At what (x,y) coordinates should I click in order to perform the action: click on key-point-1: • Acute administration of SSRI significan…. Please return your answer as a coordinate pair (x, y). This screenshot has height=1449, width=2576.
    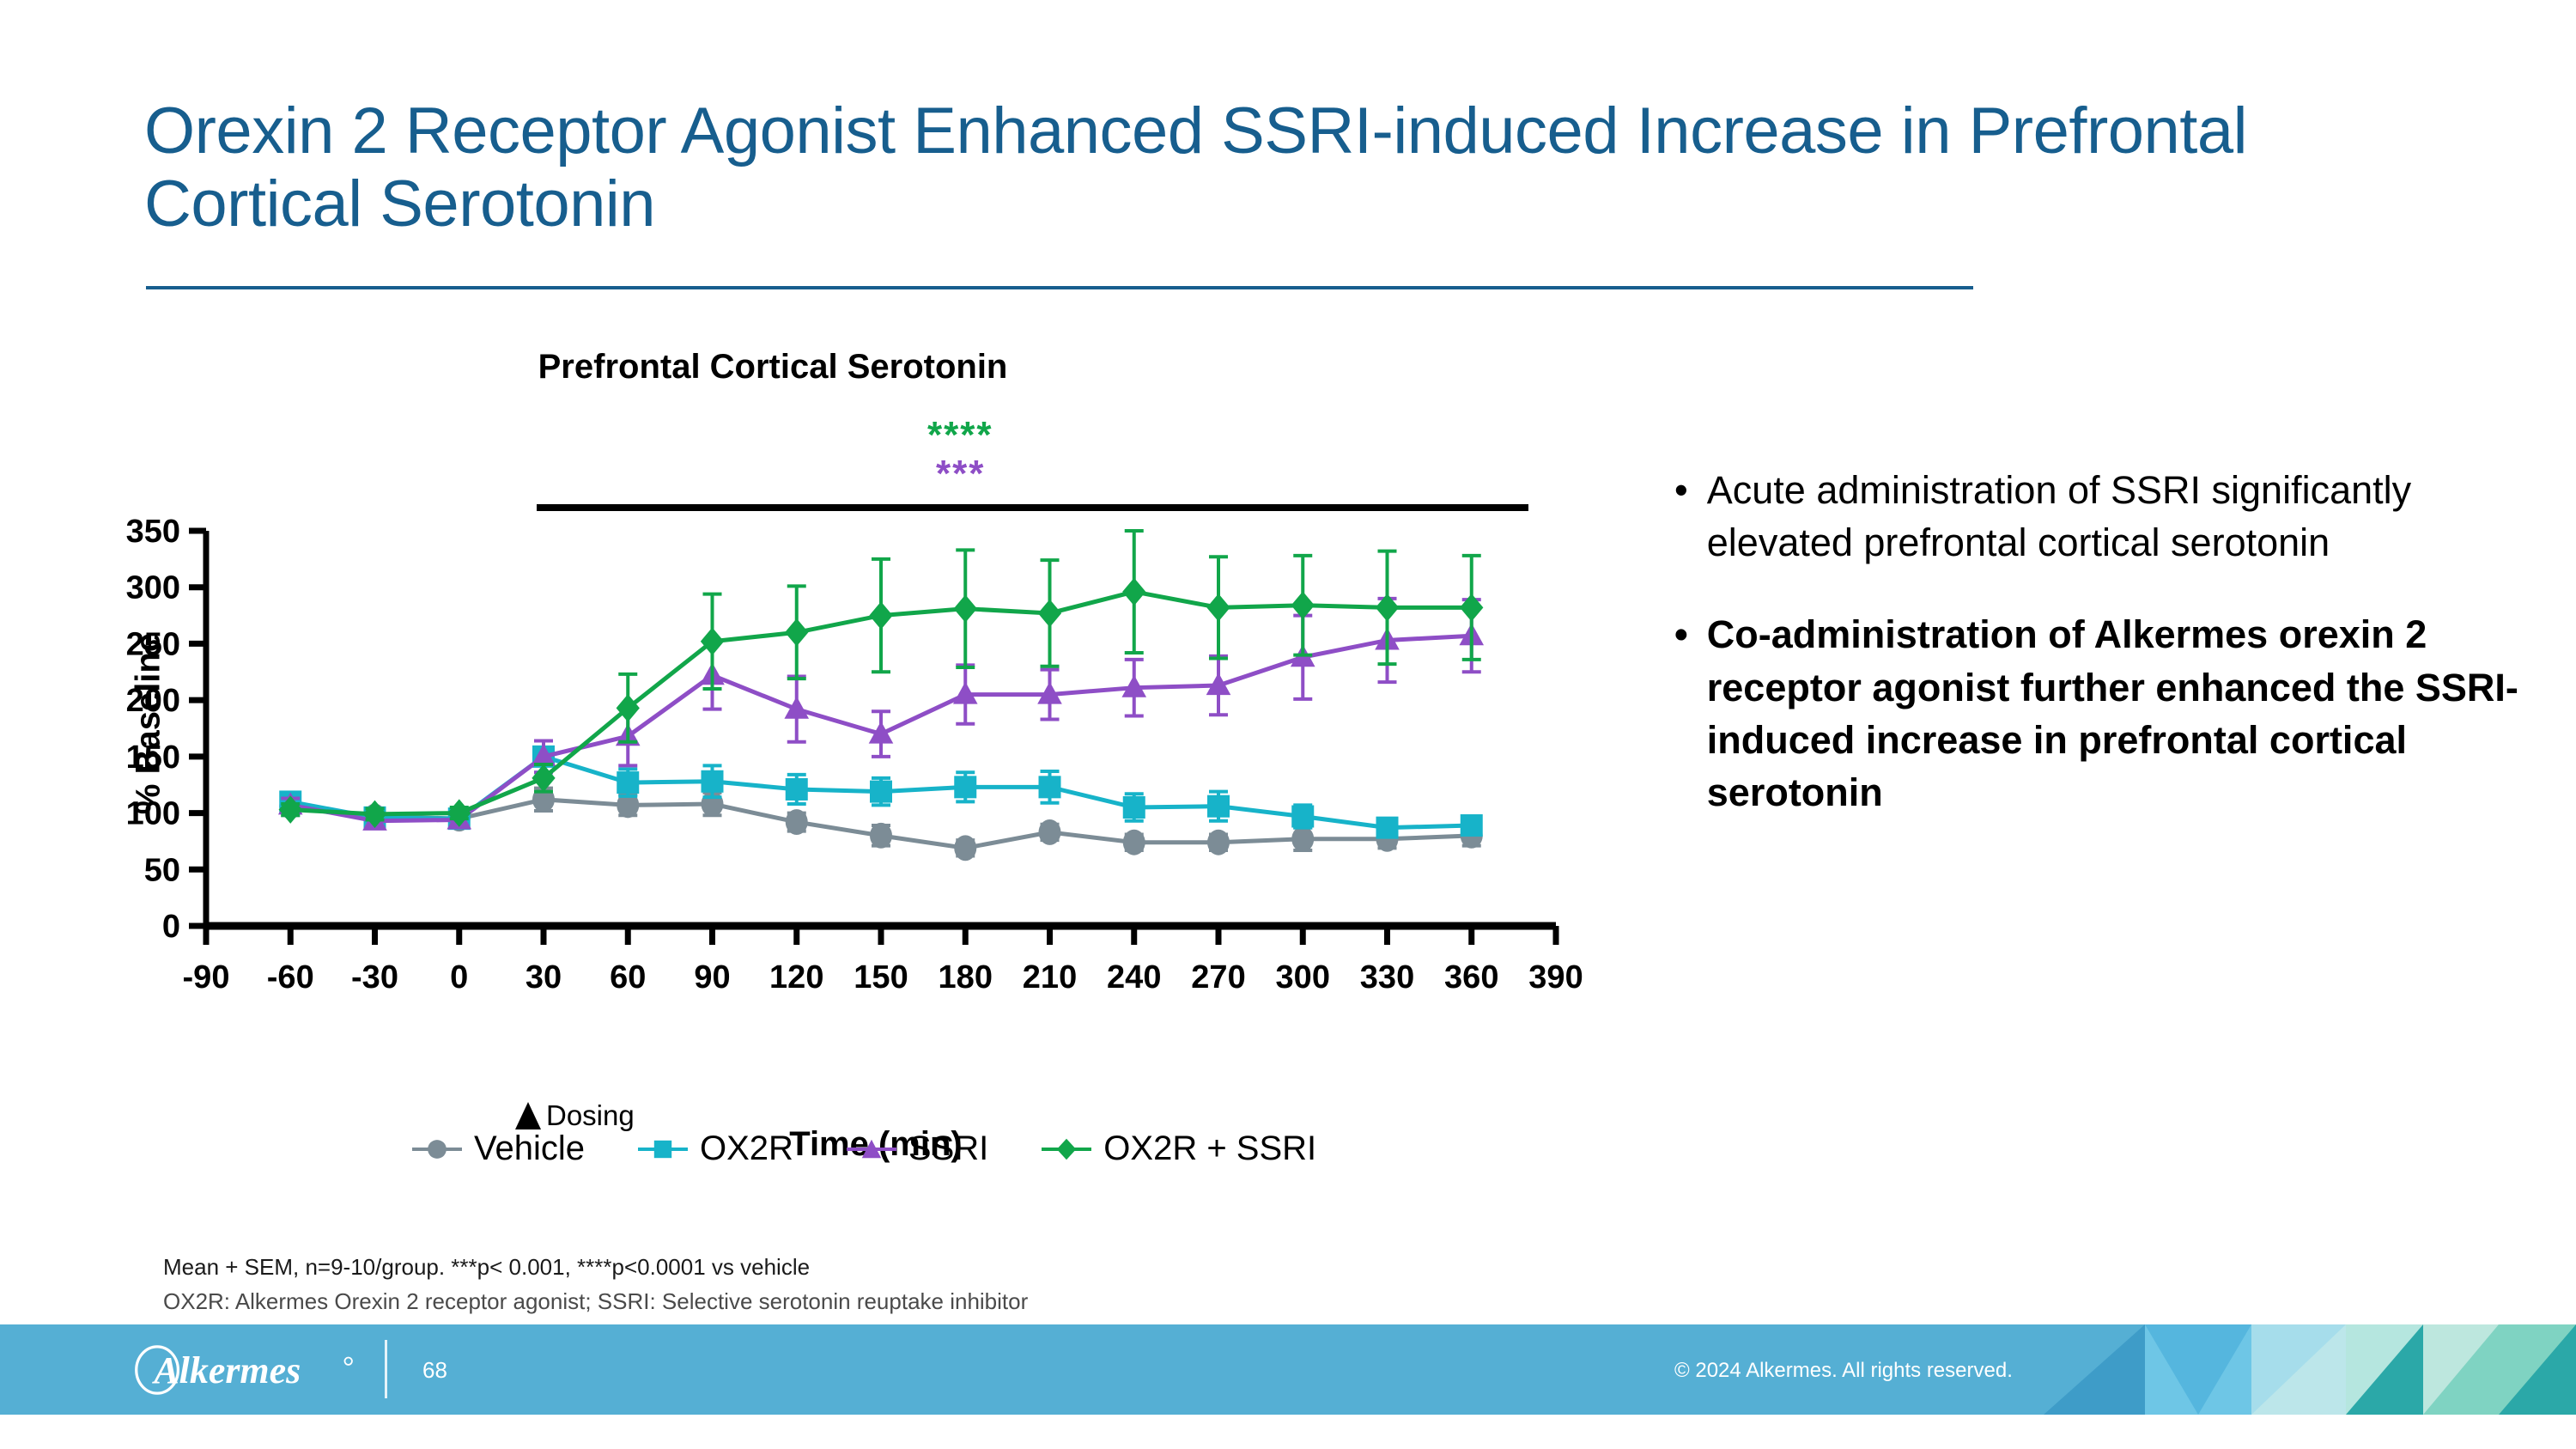
    Looking at the image, I should click on (2104, 516).